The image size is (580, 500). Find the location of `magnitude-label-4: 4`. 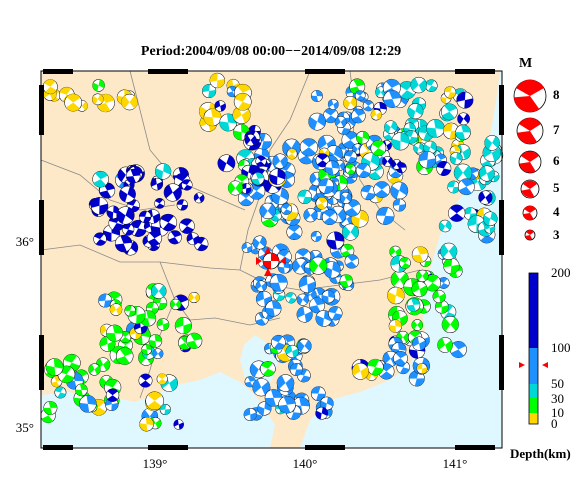

magnitude-label-4: 4 is located at coordinates (556, 211).